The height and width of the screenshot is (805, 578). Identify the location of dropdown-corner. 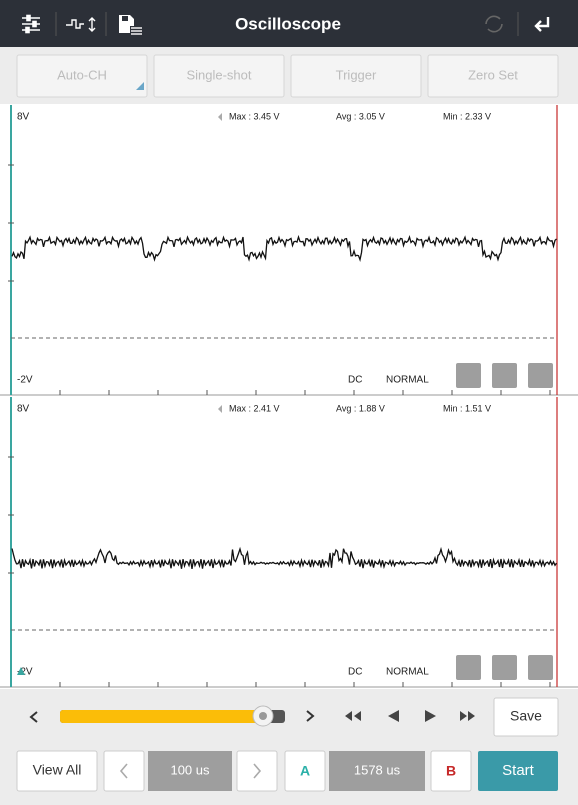
(140, 86).